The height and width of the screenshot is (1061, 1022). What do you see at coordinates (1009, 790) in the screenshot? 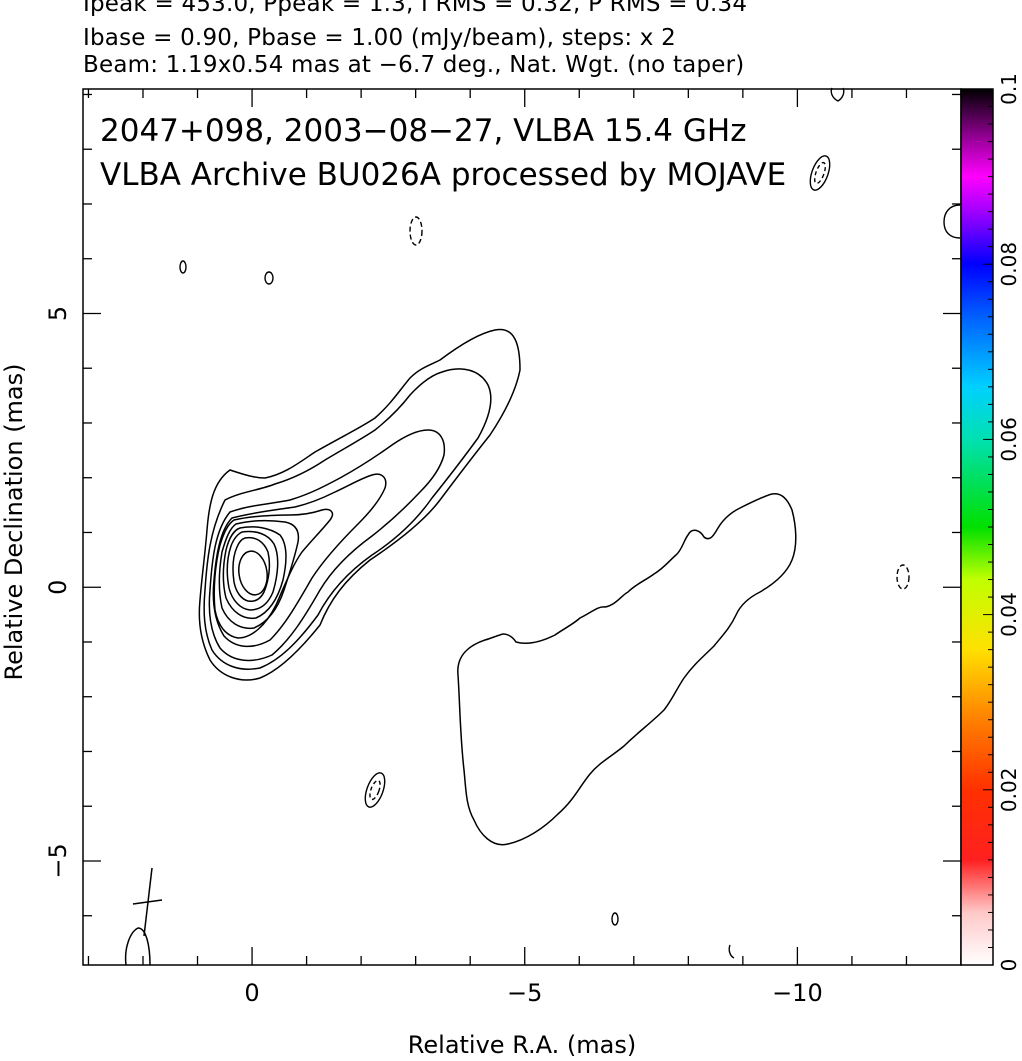
I see `colorbar-tick-label: 0.02` at bounding box center [1009, 790].